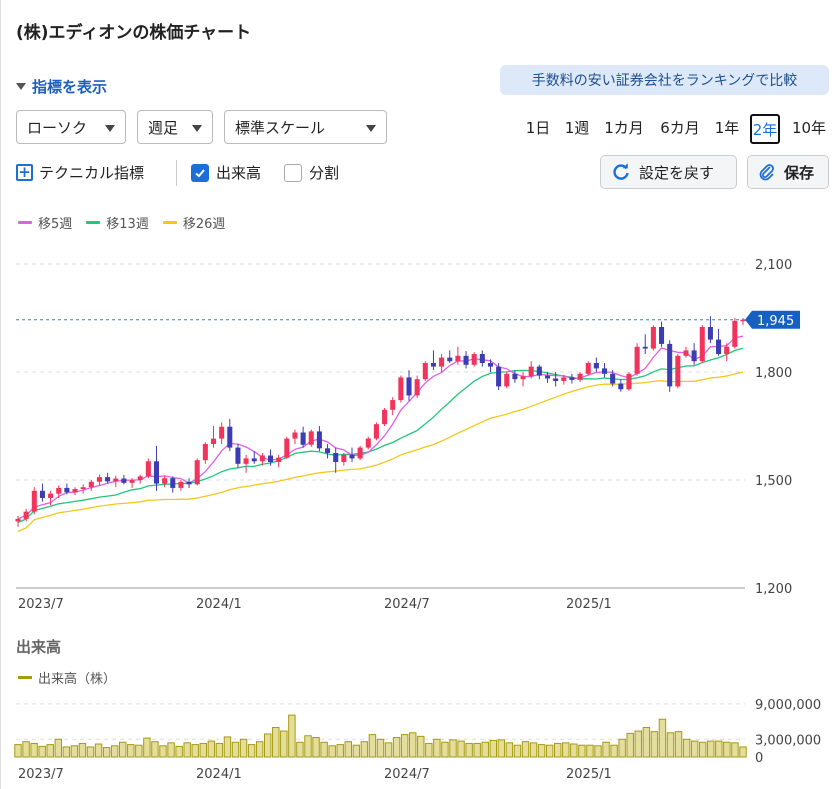 The image size is (840, 789). I want to click on period-type-select: 週足, so click(175, 127).